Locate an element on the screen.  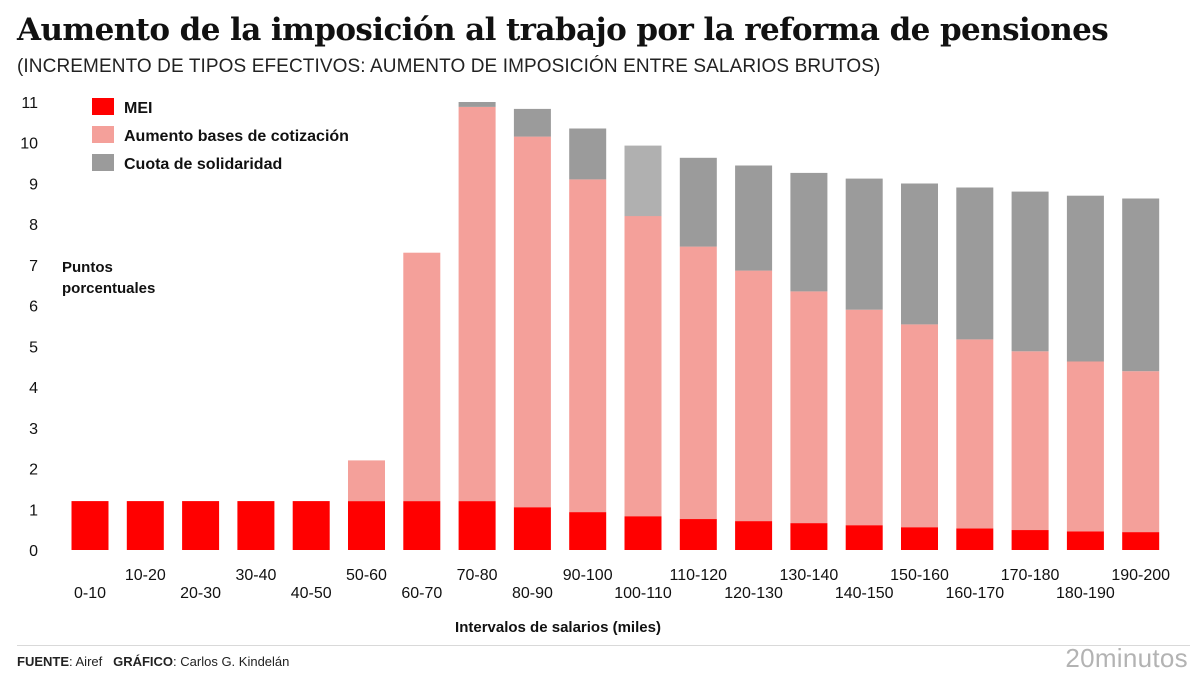
y-axis-label-line1: Puntos is located at coordinates (87, 267).